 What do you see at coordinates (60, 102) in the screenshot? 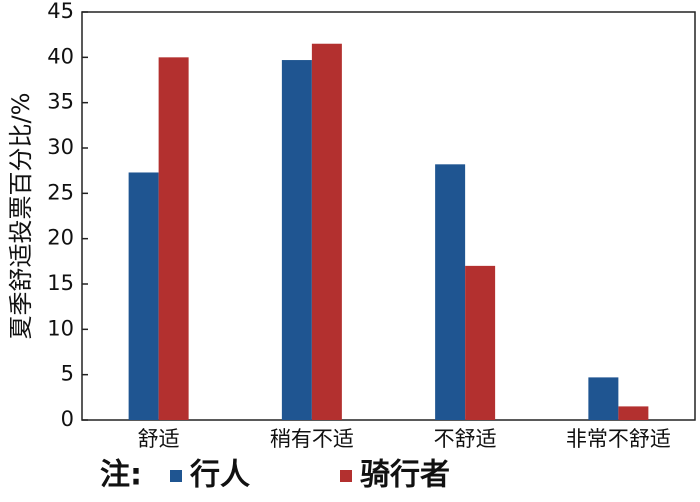
I see `y-tick-label: 35` at bounding box center [60, 102].